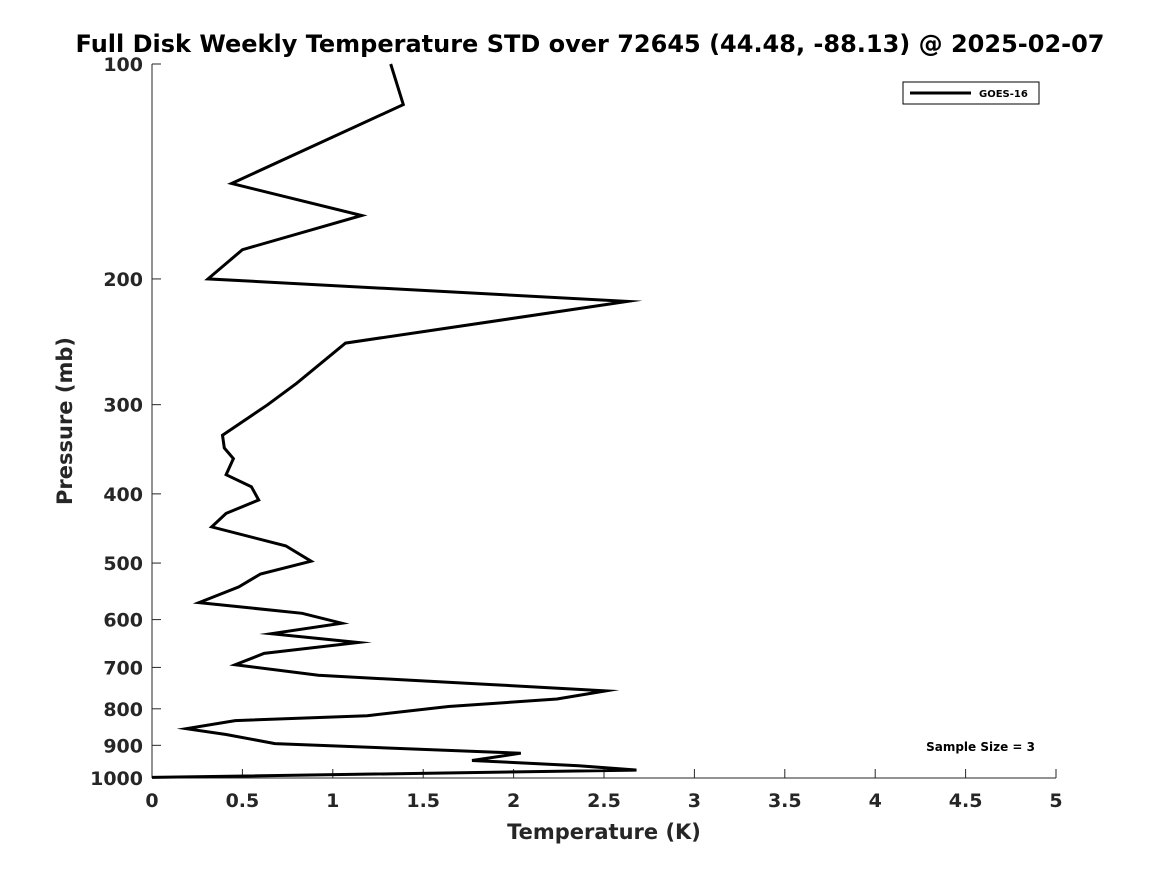 The image size is (1167, 875). Describe the element at coordinates (332, 801) in the screenshot. I see `x-tick-label: 1` at that location.